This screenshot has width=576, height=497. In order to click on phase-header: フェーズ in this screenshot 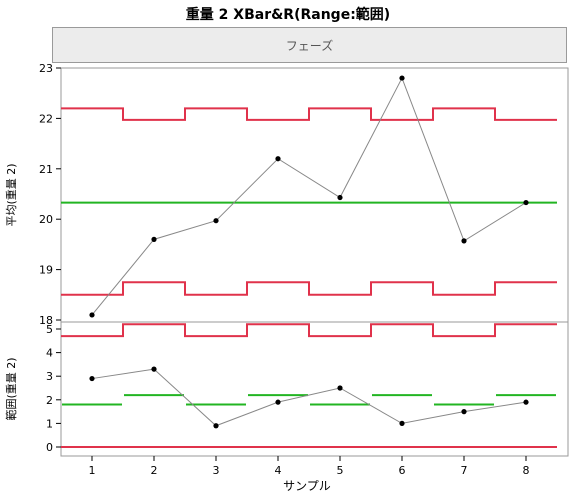, I will do `click(309, 45)`.